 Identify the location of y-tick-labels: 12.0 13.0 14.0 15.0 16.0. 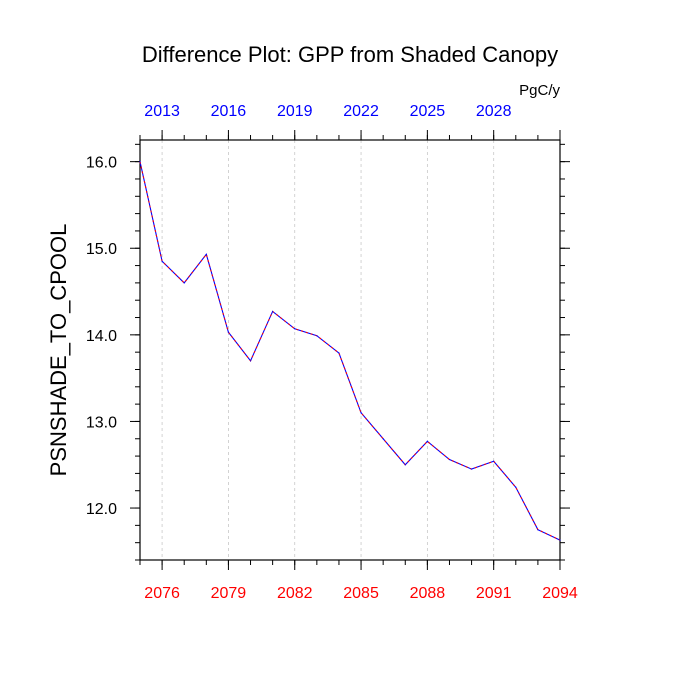
(101, 336).